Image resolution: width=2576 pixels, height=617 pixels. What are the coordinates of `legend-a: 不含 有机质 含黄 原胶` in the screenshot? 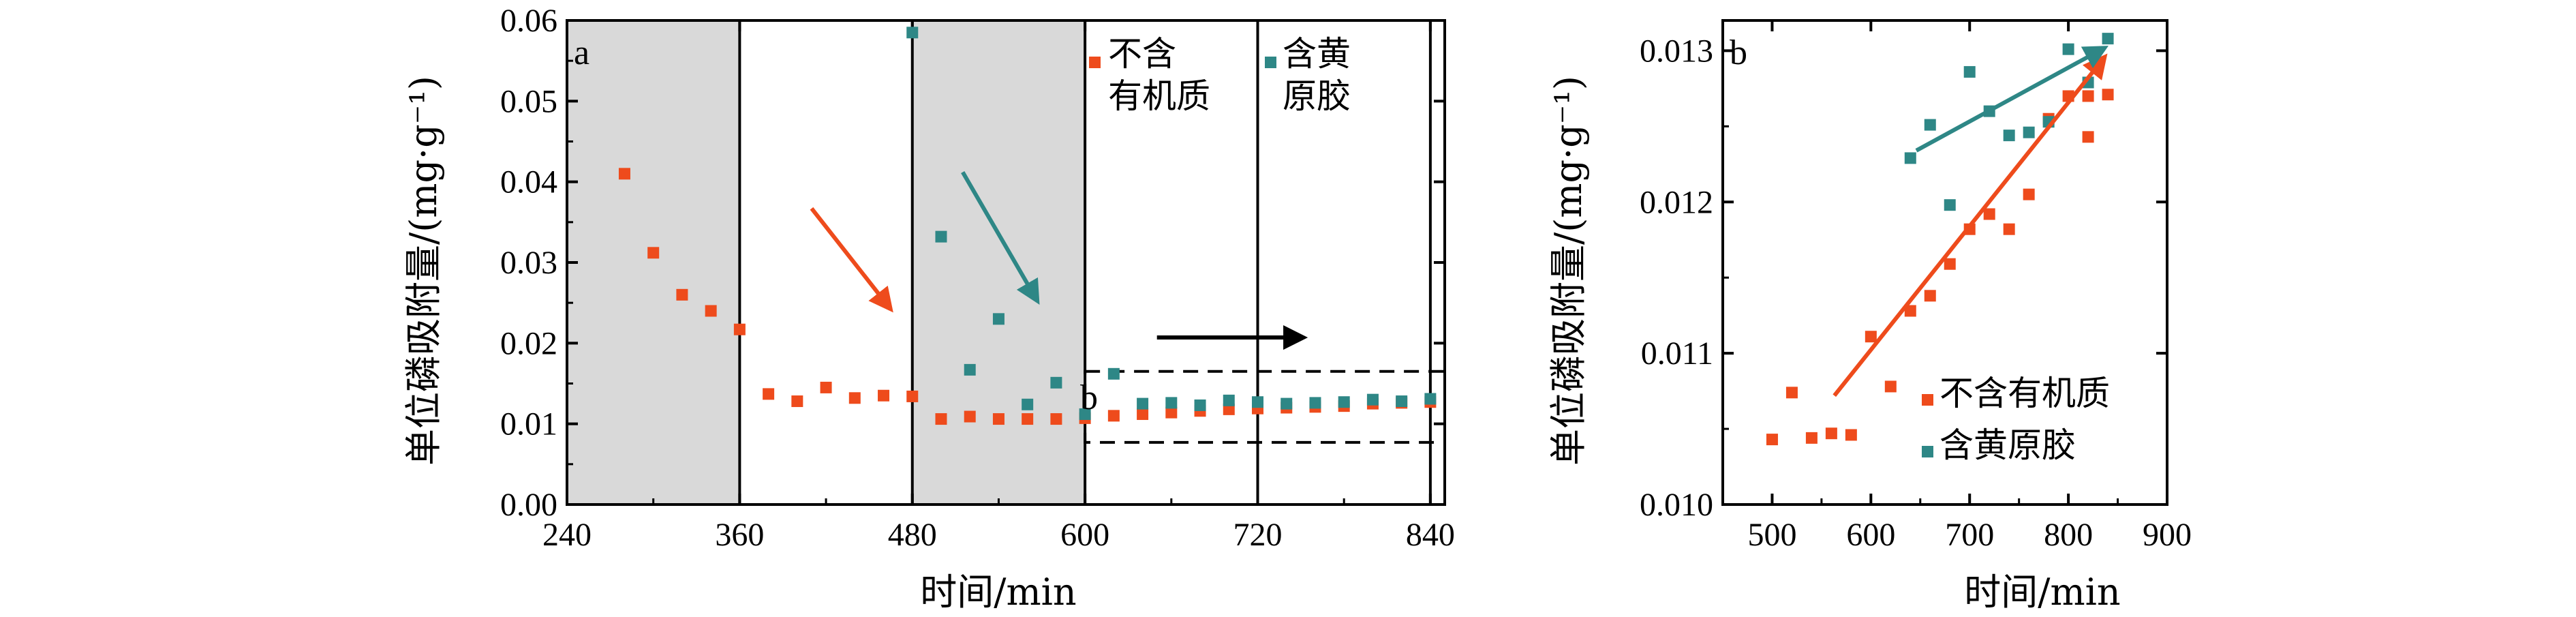 It's located at (1225, 75).